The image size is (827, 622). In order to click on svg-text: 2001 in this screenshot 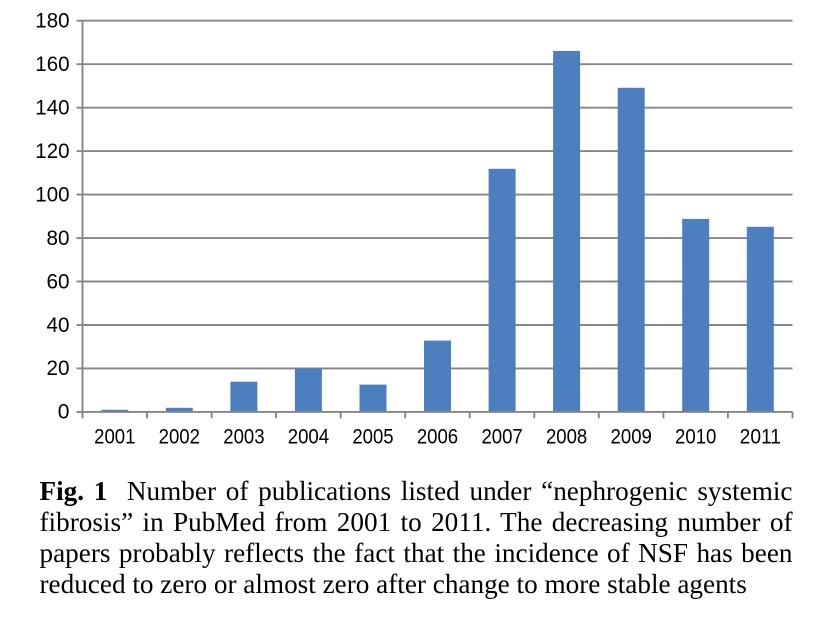, I will do `click(114, 436)`.